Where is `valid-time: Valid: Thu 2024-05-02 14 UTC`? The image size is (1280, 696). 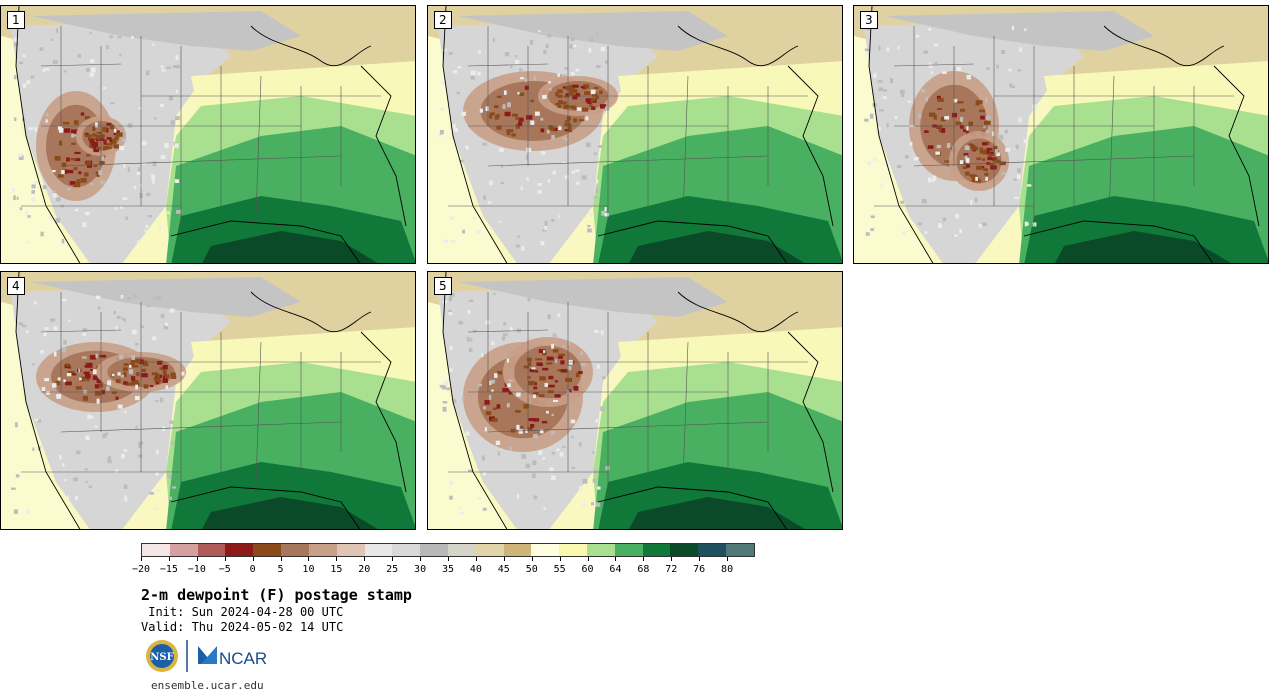 valid-time: Valid: Thu 2024-05-02 14 UTC is located at coordinates (242, 627).